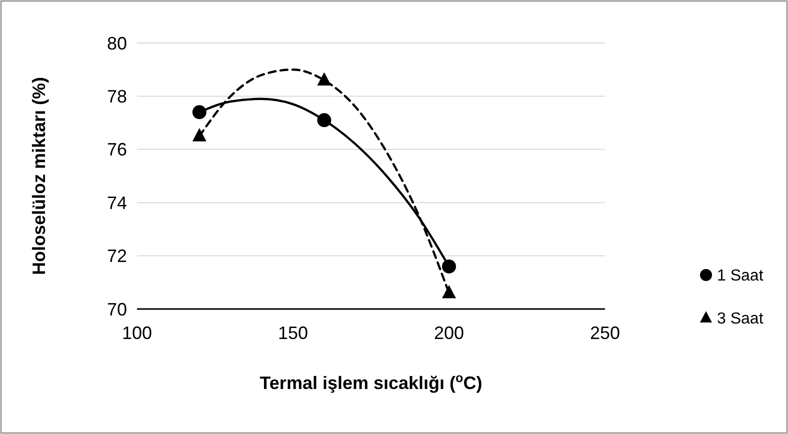 This screenshot has width=788, height=434. Describe the element at coordinates (371, 382) in the screenshot. I see `x-axis-title: Termal işlem sıcaklığı ($^{o}$C)` at that location.